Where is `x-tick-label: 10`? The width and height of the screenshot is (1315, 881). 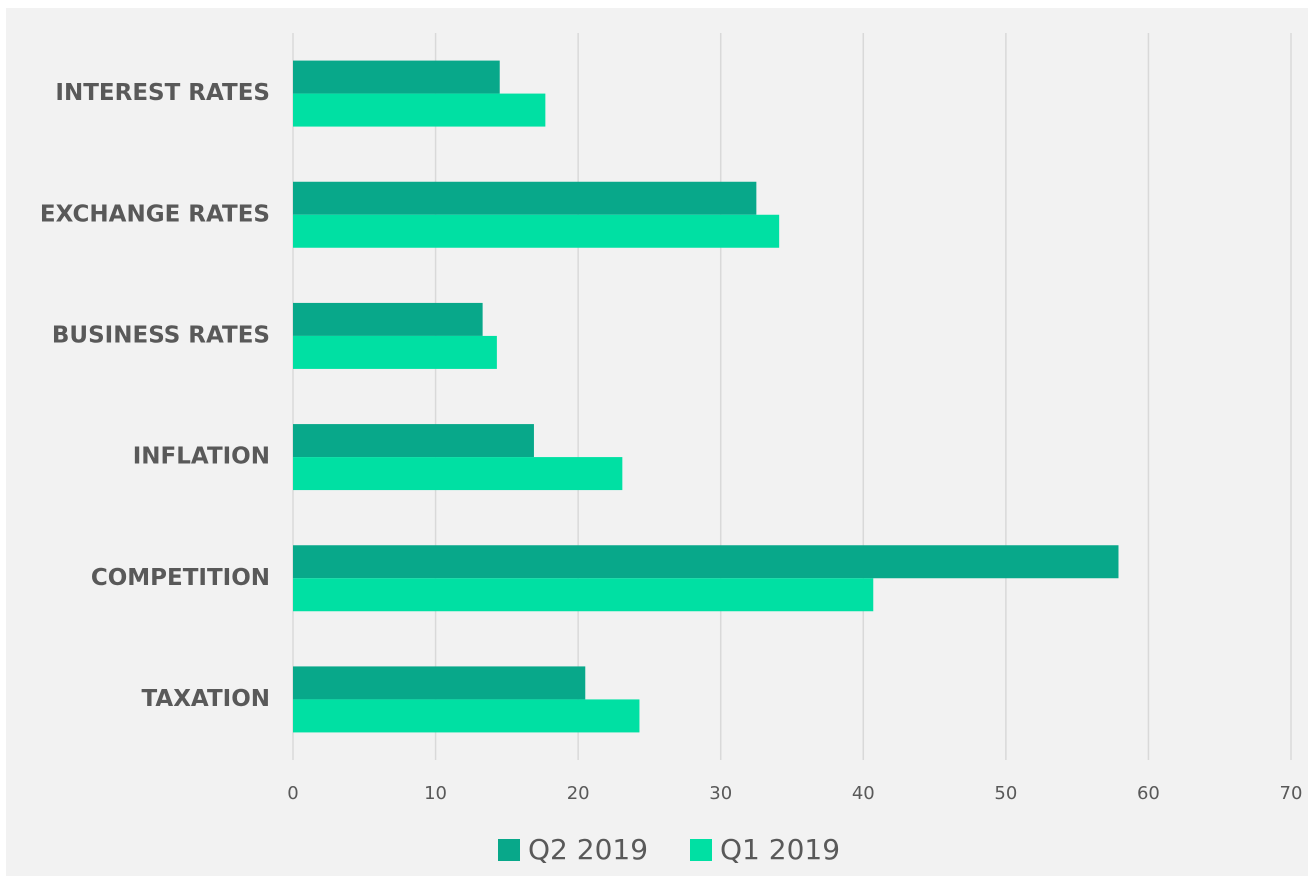 x-tick-label: 10 is located at coordinates (435, 793).